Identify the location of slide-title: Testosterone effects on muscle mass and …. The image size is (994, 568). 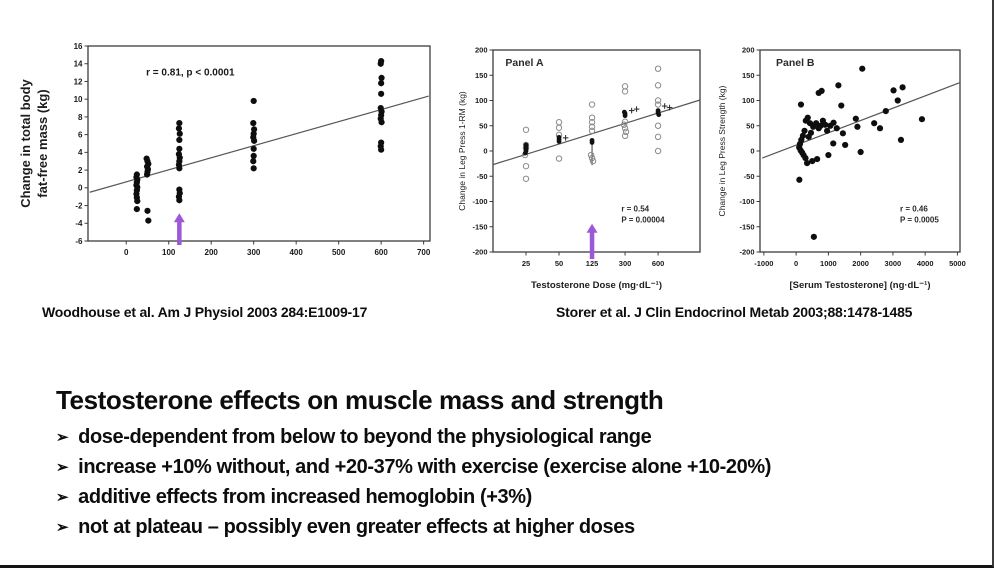
(360, 400).